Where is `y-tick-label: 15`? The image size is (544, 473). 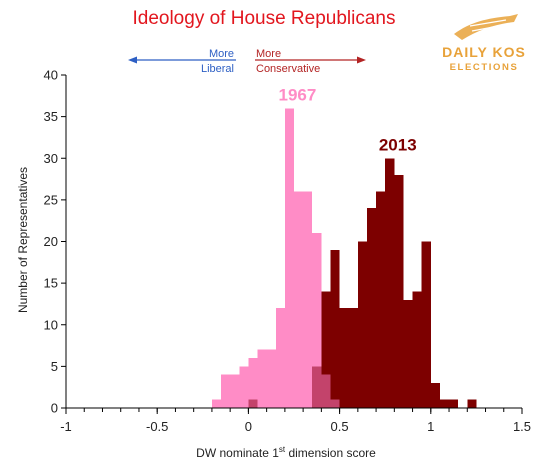 y-tick-label: 15 is located at coordinates (51, 283).